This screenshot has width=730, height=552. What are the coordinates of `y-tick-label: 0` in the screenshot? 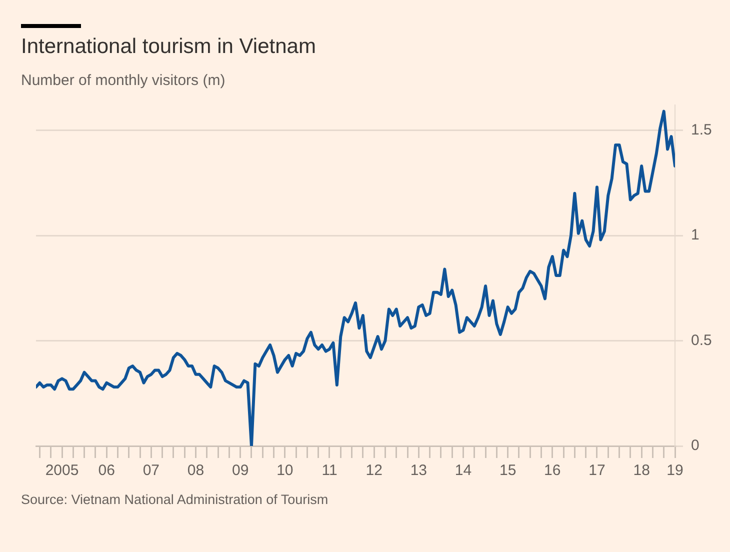 It's located at (695, 445).